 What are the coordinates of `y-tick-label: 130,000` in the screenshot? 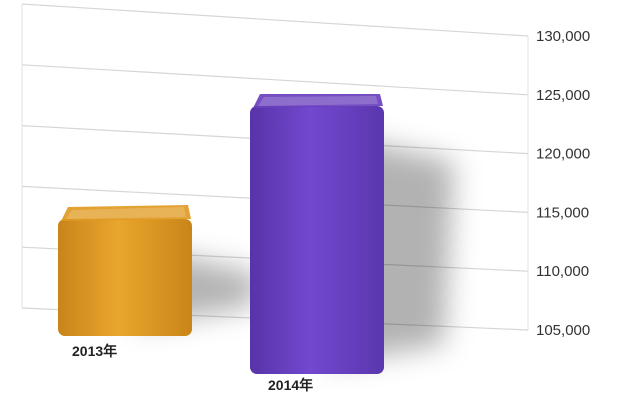 It's located at (563, 36).